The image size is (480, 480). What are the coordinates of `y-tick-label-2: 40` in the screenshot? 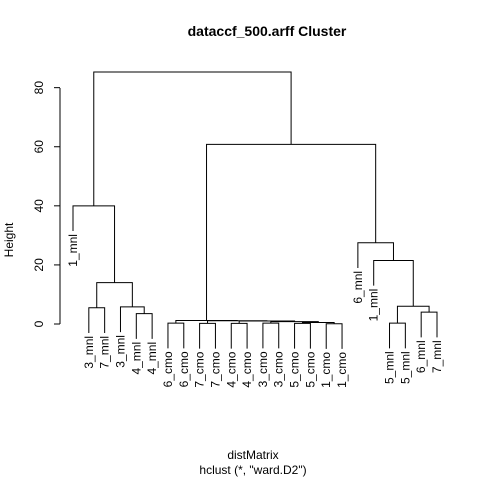 It's located at (39, 206).